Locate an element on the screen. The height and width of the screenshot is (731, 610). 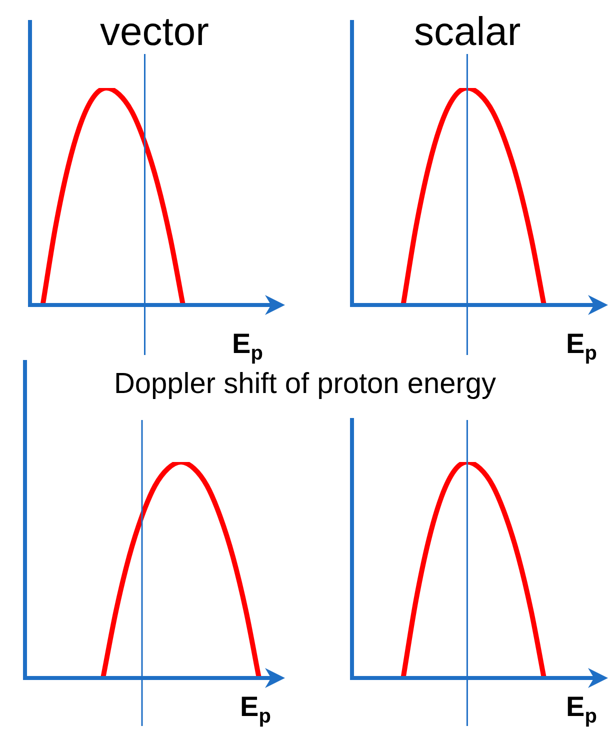
text: Doppler shift of proton energy is located at coordinates (305, 384).